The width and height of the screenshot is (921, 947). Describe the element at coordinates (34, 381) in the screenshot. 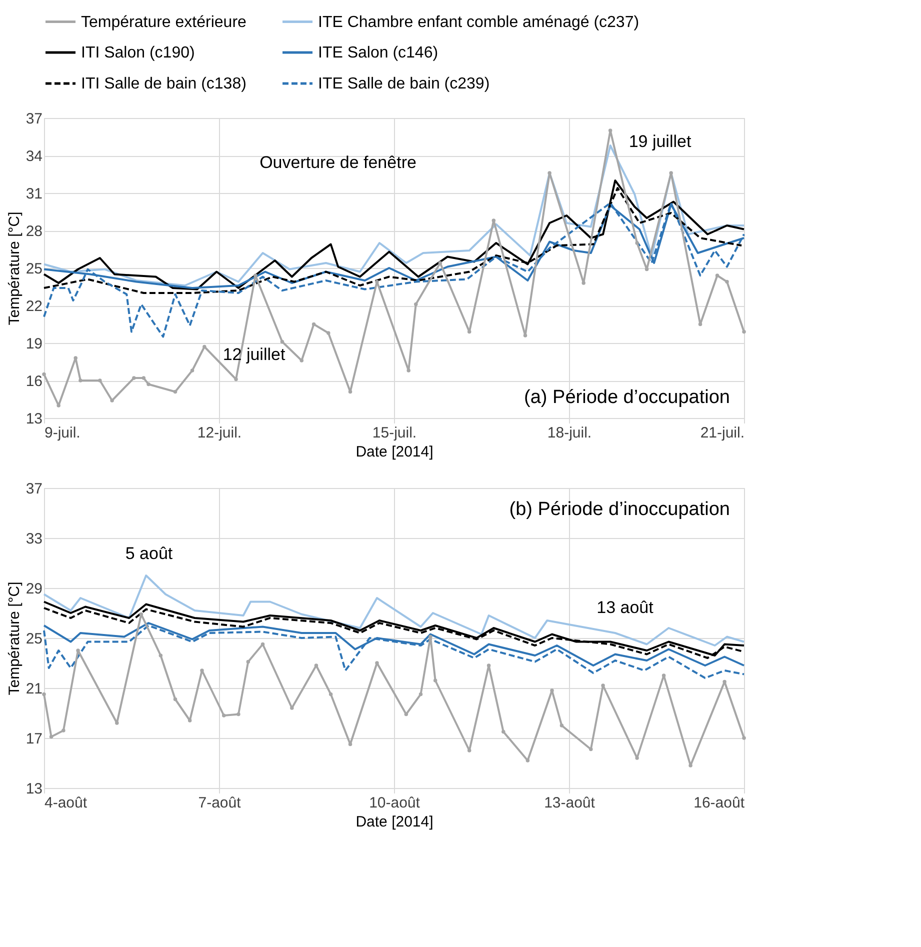

I see `y-tick-label: 16` at that location.